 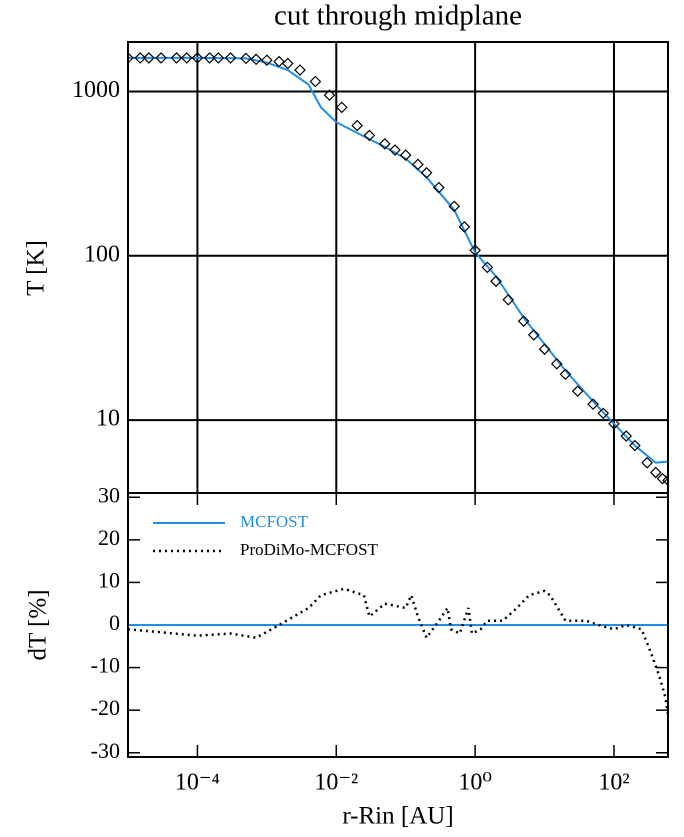 What do you see at coordinates (398, 651) in the screenshot?
I see `data-line` at bounding box center [398, 651].